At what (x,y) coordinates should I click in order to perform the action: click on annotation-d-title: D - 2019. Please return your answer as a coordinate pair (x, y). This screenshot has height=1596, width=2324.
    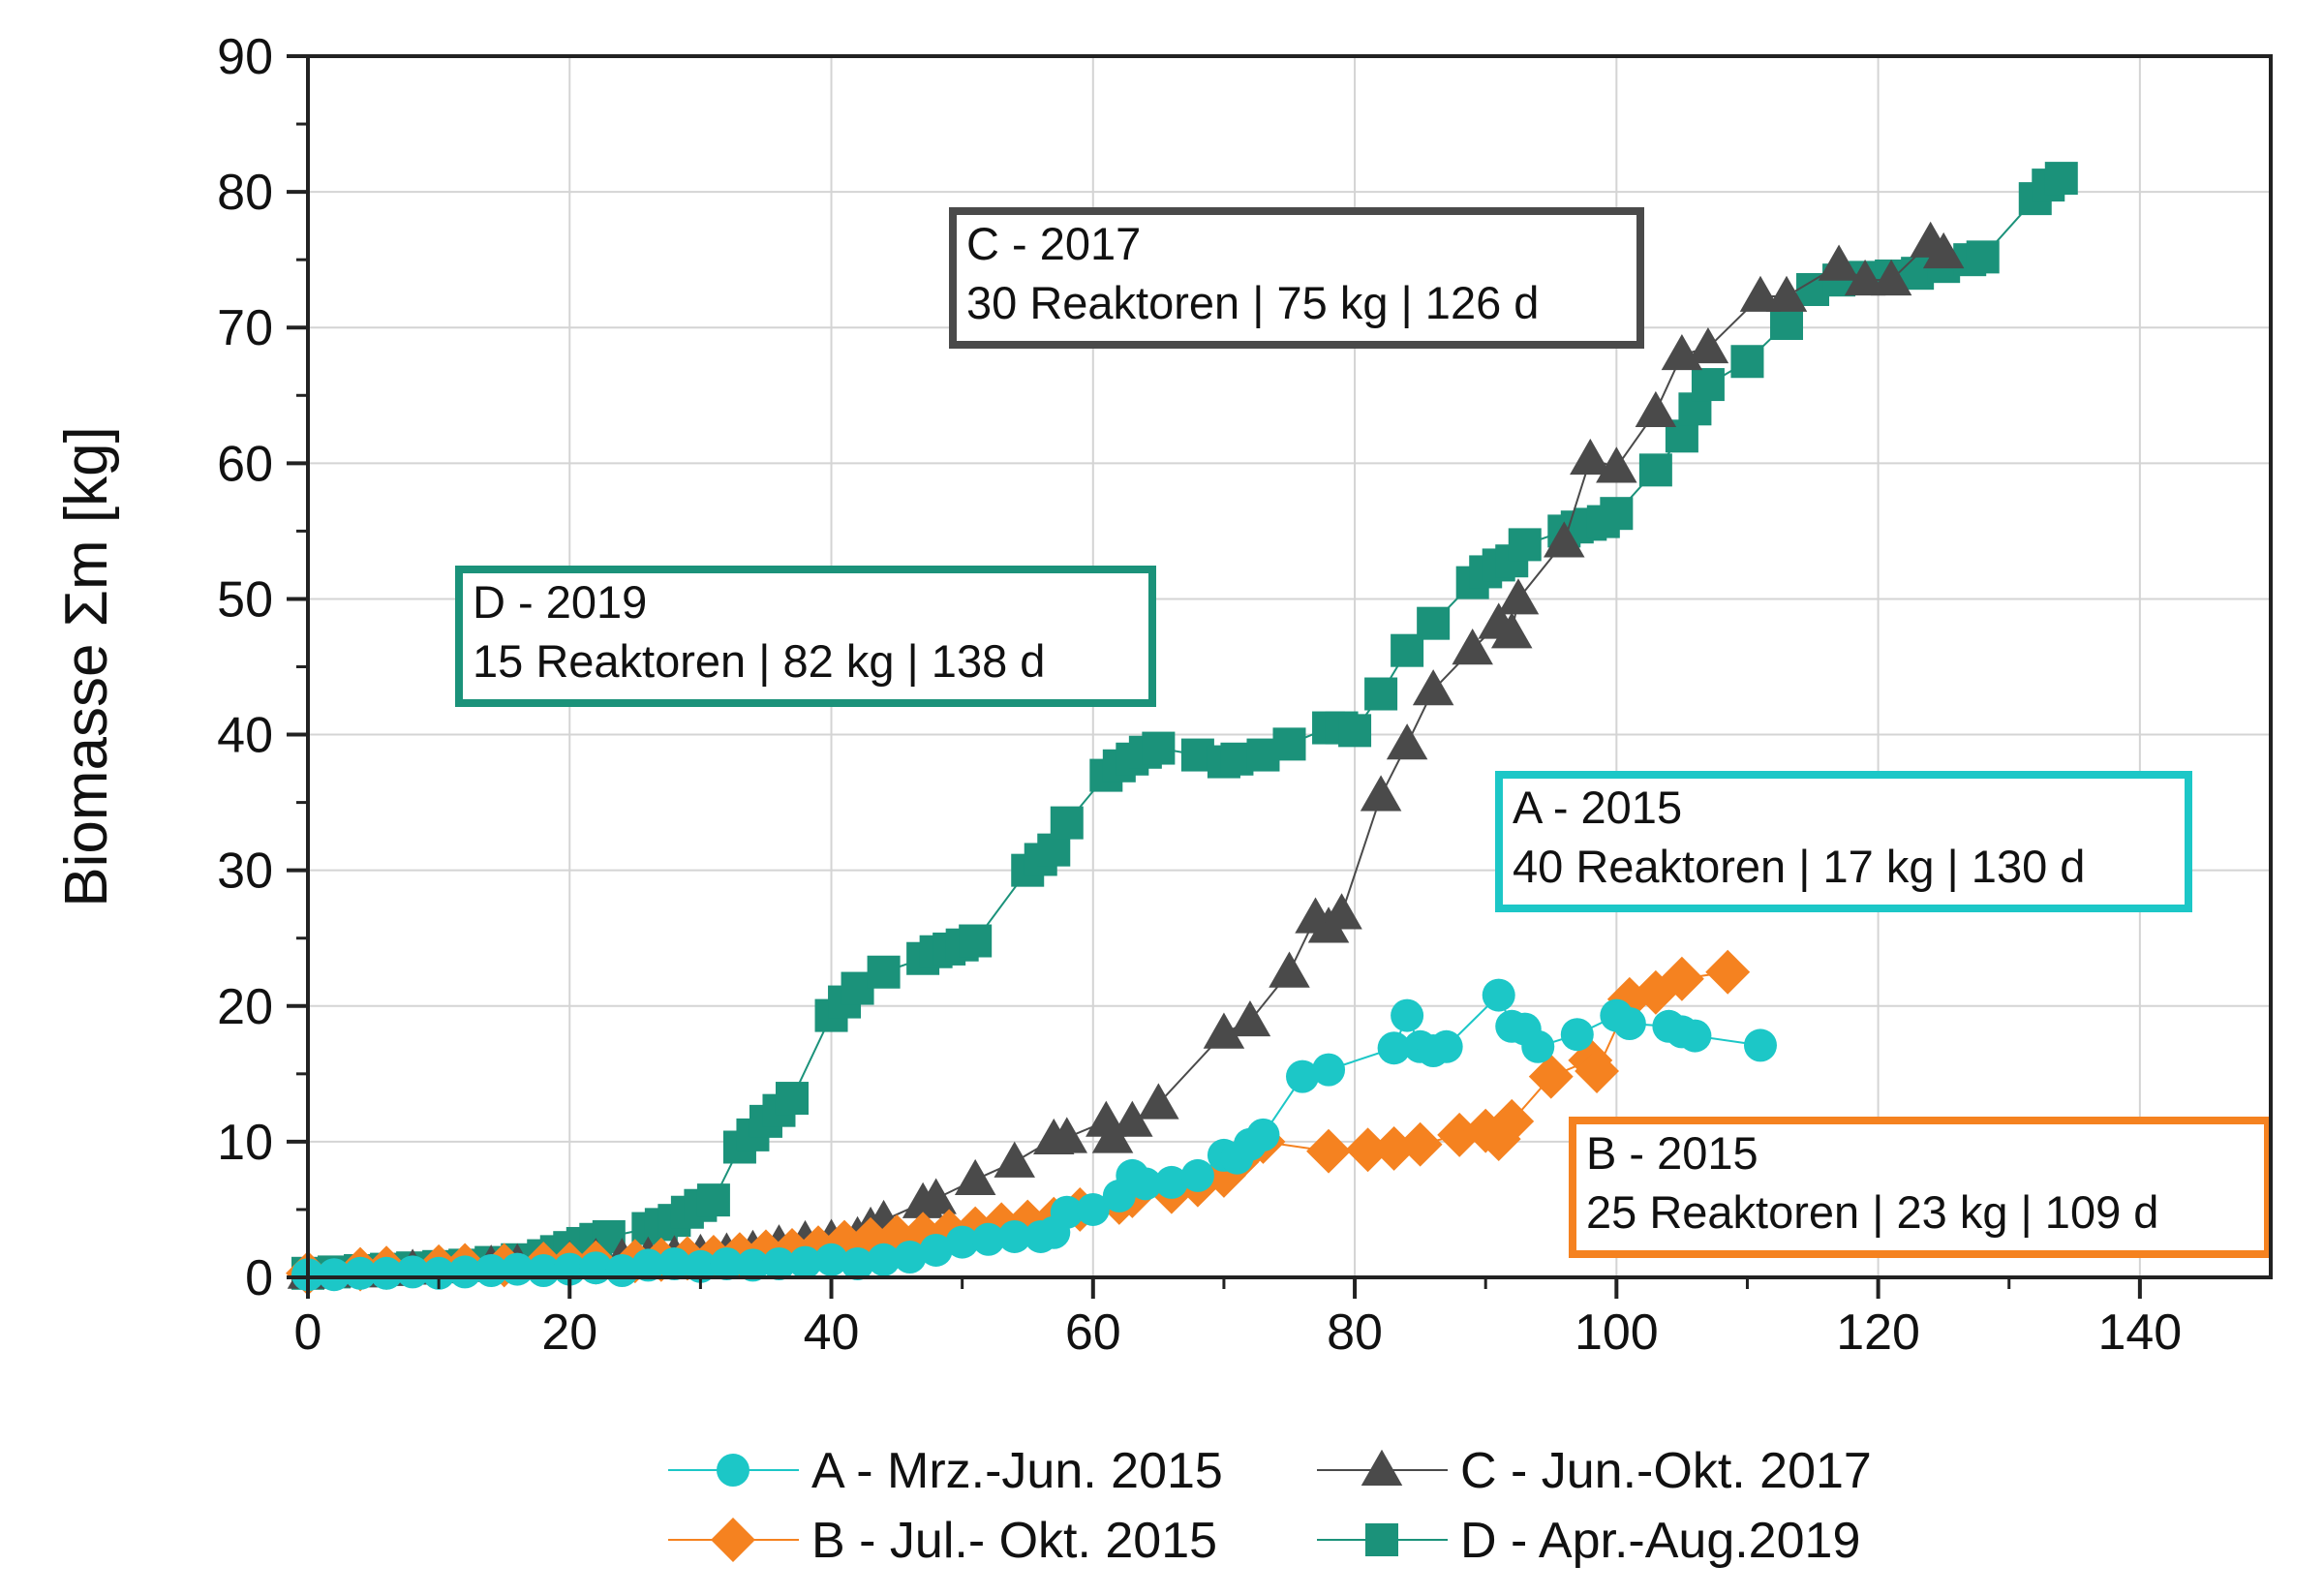
    Looking at the image, I should click on (560, 602).